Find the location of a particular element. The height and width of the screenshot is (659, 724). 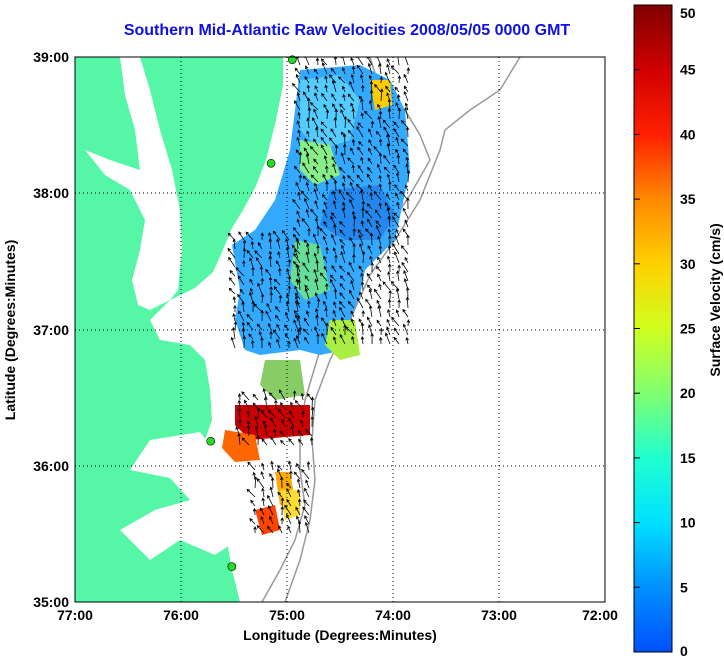

colorbar-tick-label: 25 is located at coordinates (688, 329).